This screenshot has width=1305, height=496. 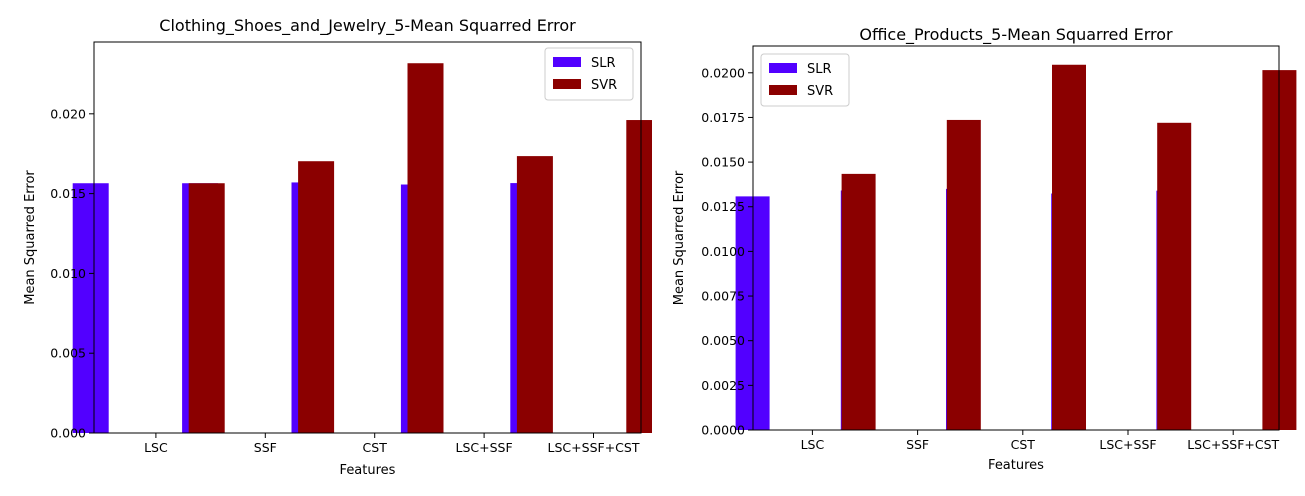 What do you see at coordinates (68, 113) in the screenshot?
I see `y-tick-label-4: 0.020` at bounding box center [68, 113].